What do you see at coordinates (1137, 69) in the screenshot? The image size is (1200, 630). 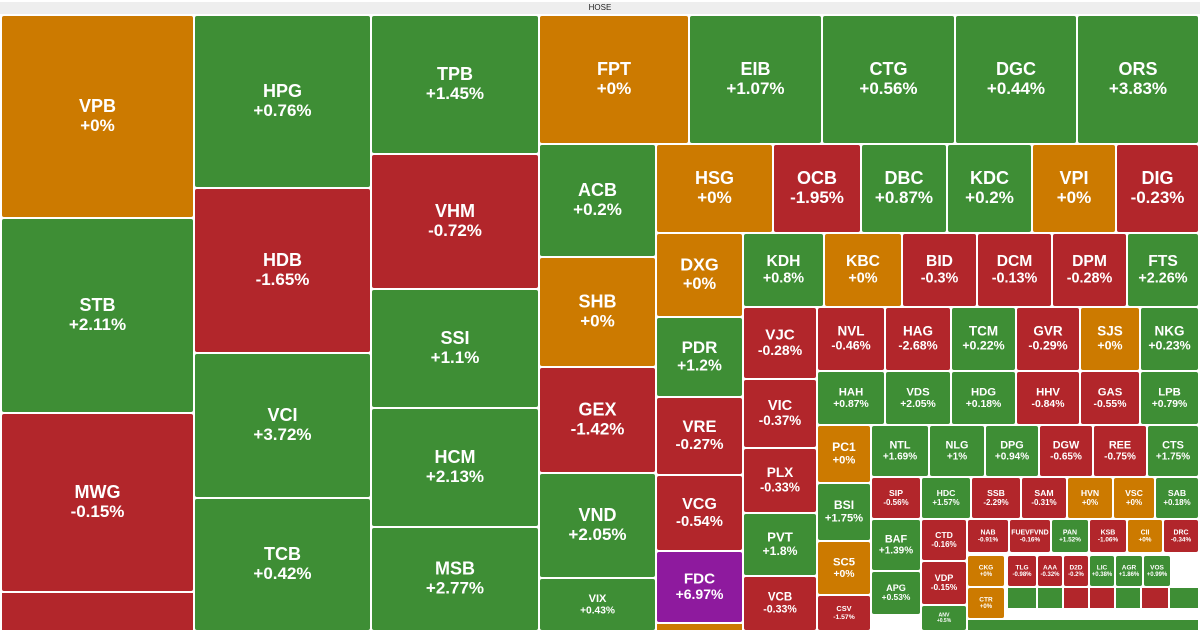 I see `tile-ticker: ORS` at bounding box center [1137, 69].